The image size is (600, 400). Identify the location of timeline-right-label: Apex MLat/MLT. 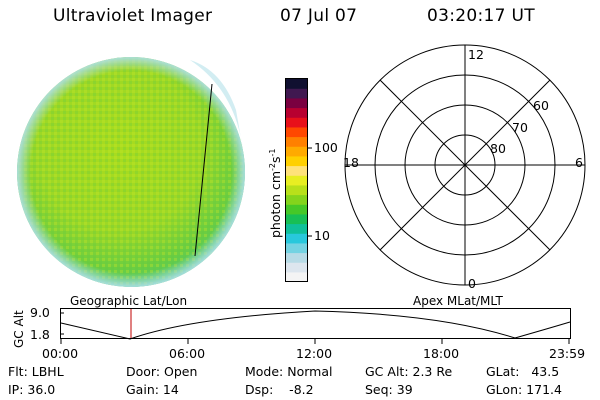
(458, 301).